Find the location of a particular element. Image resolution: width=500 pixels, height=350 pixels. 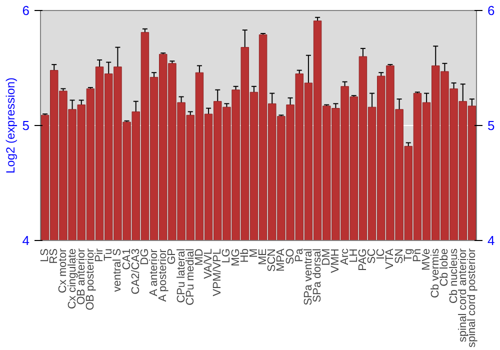

x-tick-label: DG is located at coordinates (144, 256).